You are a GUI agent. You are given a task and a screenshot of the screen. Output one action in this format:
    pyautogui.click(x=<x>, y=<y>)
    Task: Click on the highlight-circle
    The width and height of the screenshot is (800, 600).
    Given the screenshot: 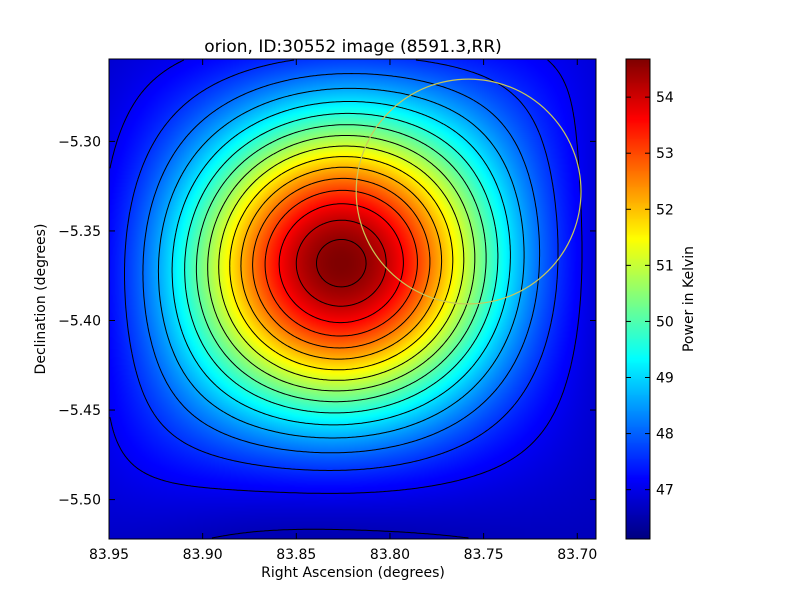 What is the action you would take?
    pyautogui.click(x=468, y=191)
    